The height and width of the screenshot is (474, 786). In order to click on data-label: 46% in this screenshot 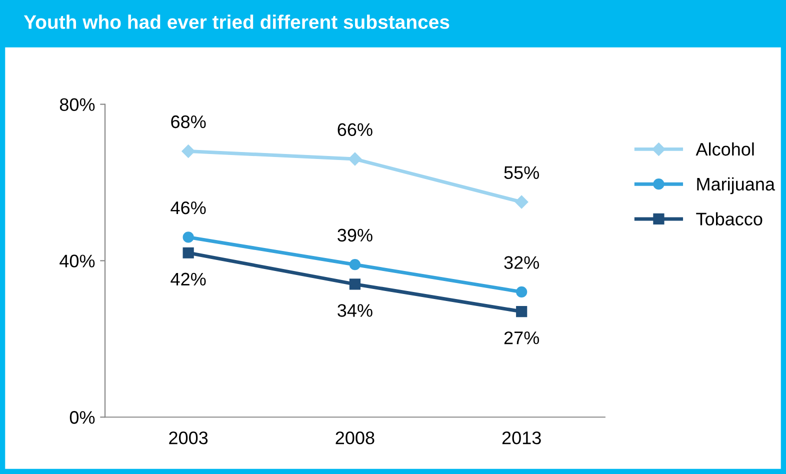, I will do `click(188, 207)`.